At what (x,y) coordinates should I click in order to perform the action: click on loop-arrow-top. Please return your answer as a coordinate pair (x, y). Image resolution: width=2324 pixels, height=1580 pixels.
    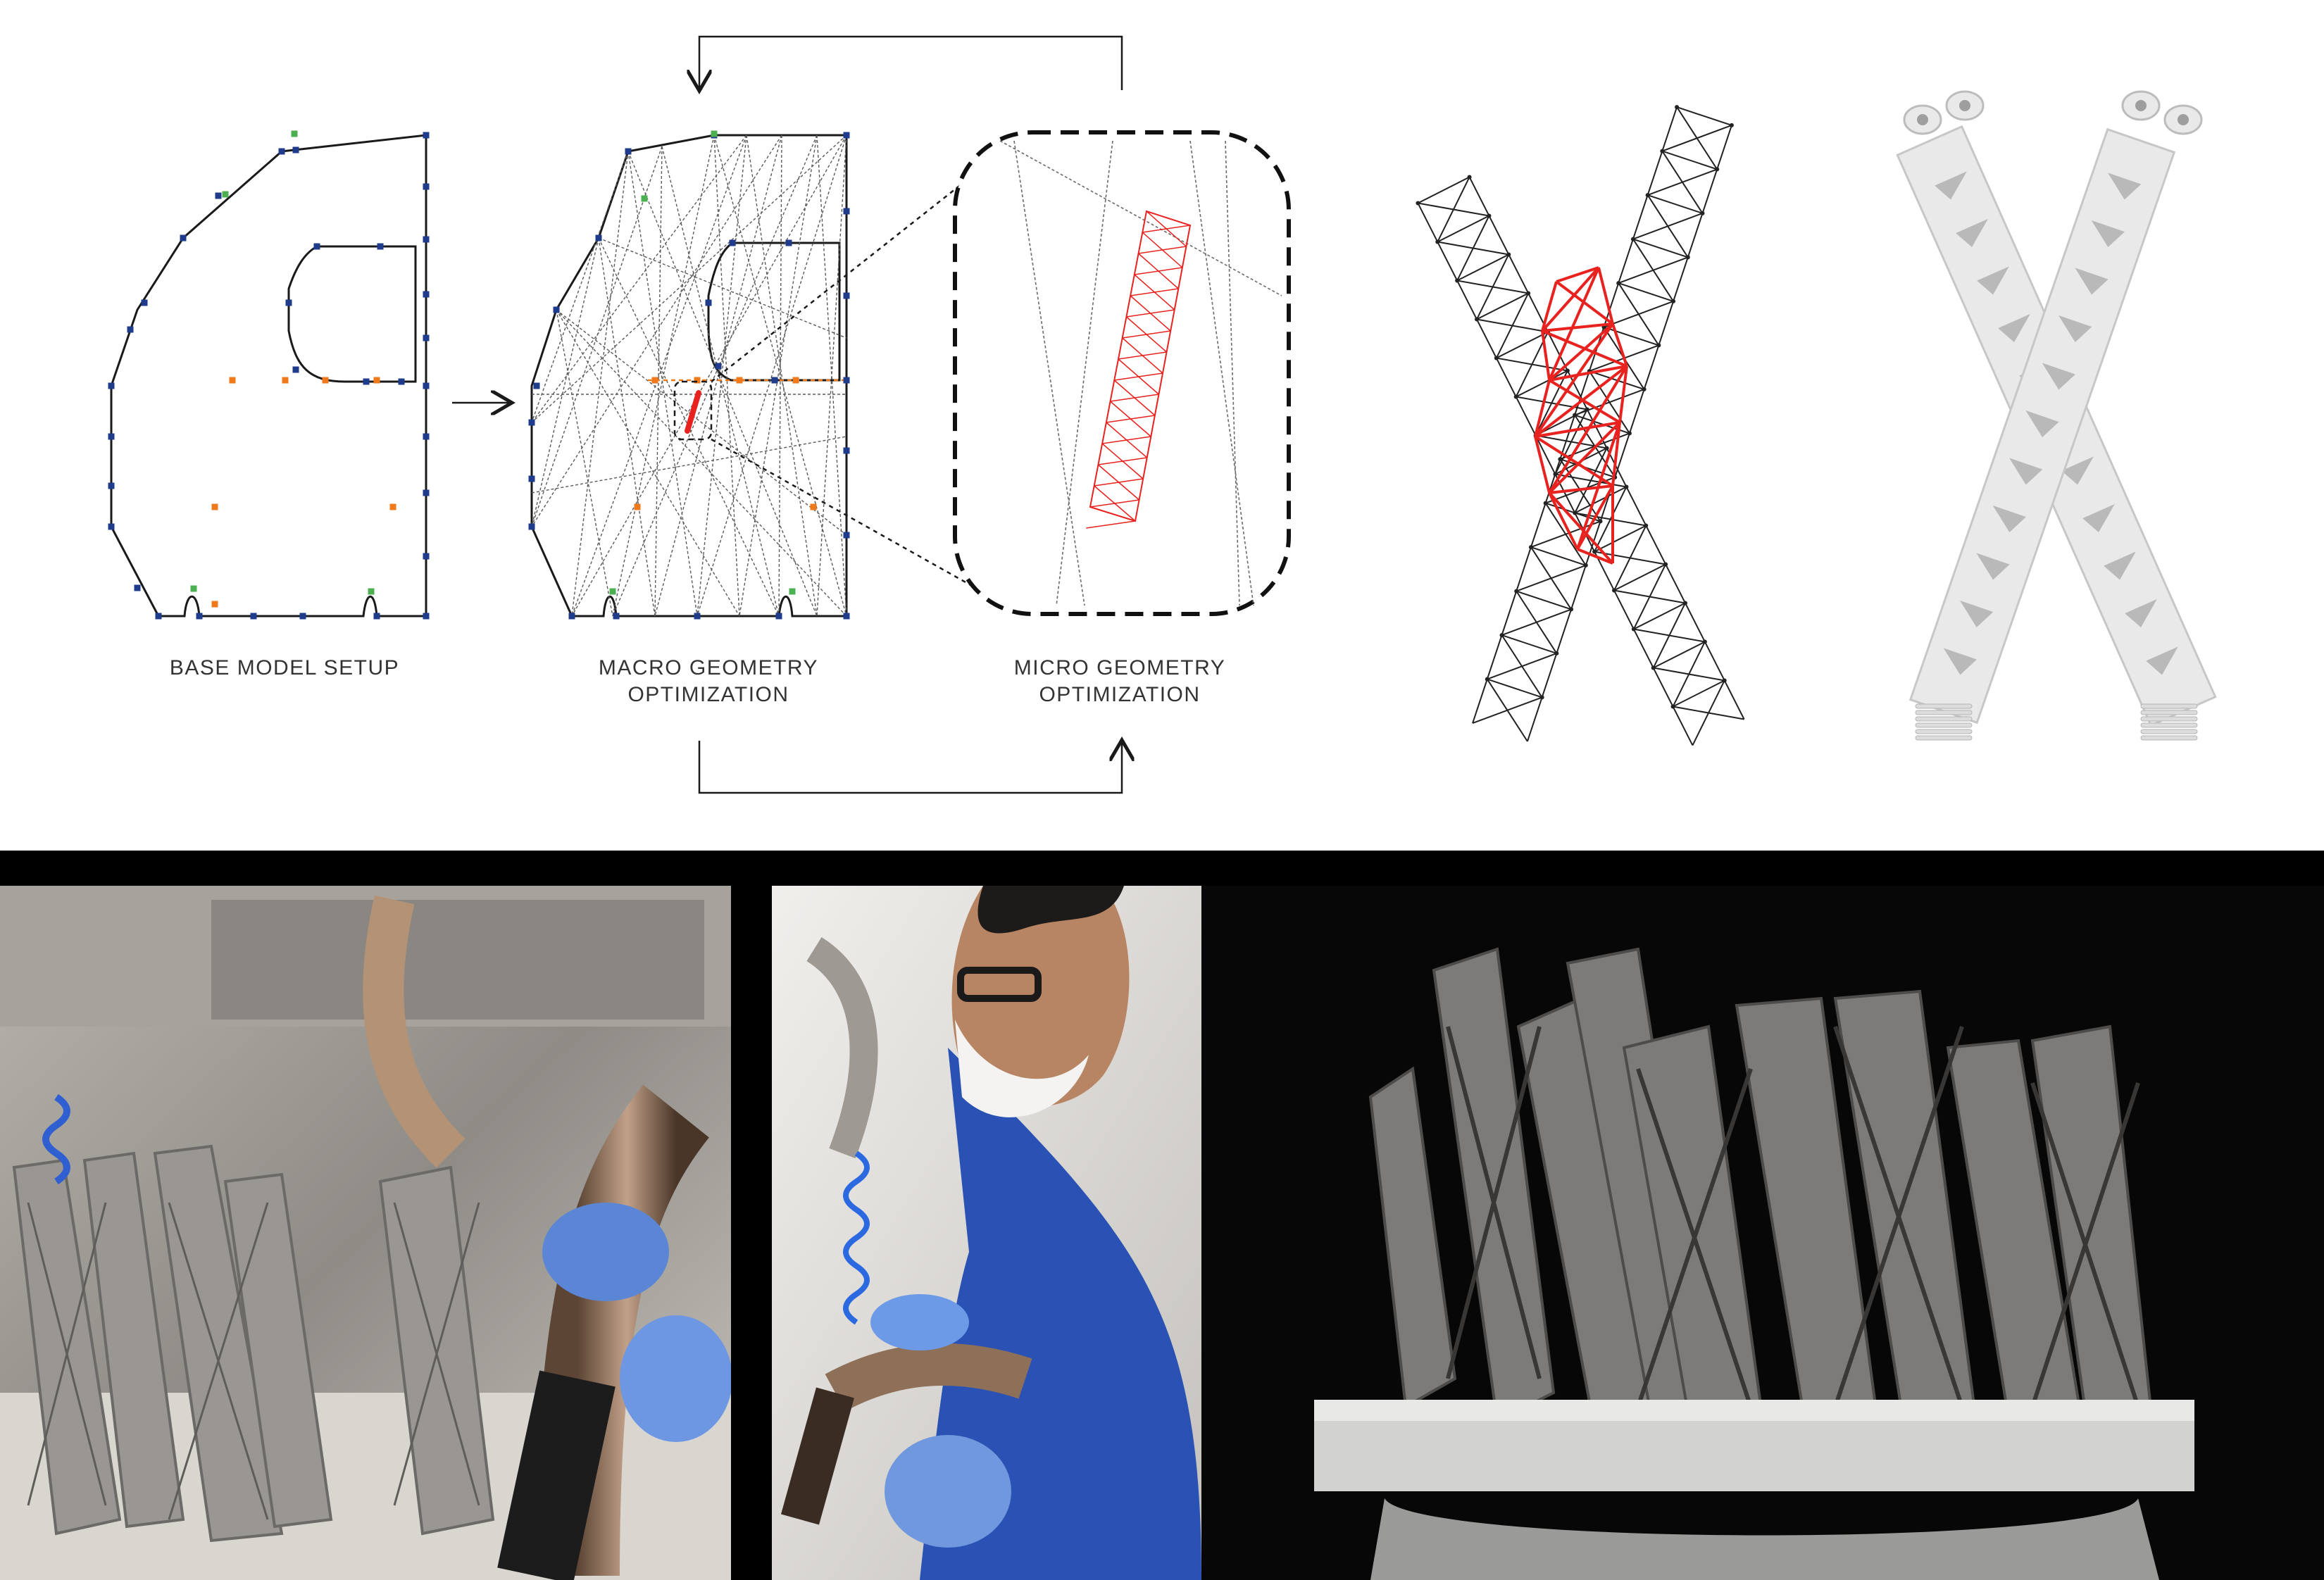
    Looking at the image, I should click on (911, 62).